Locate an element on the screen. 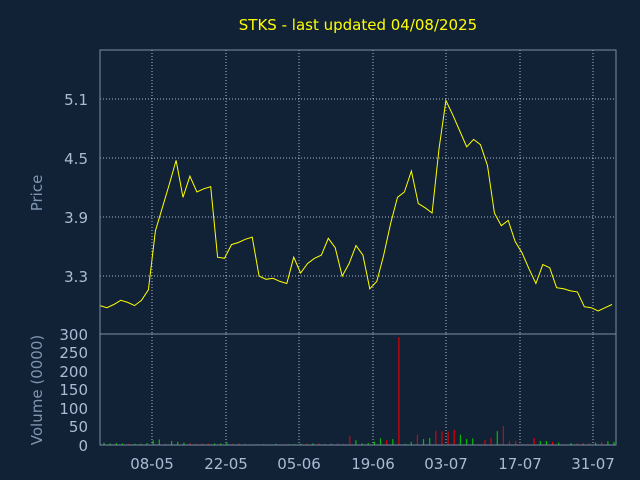  price-y-tick-label: 4.5 is located at coordinates (76, 159).